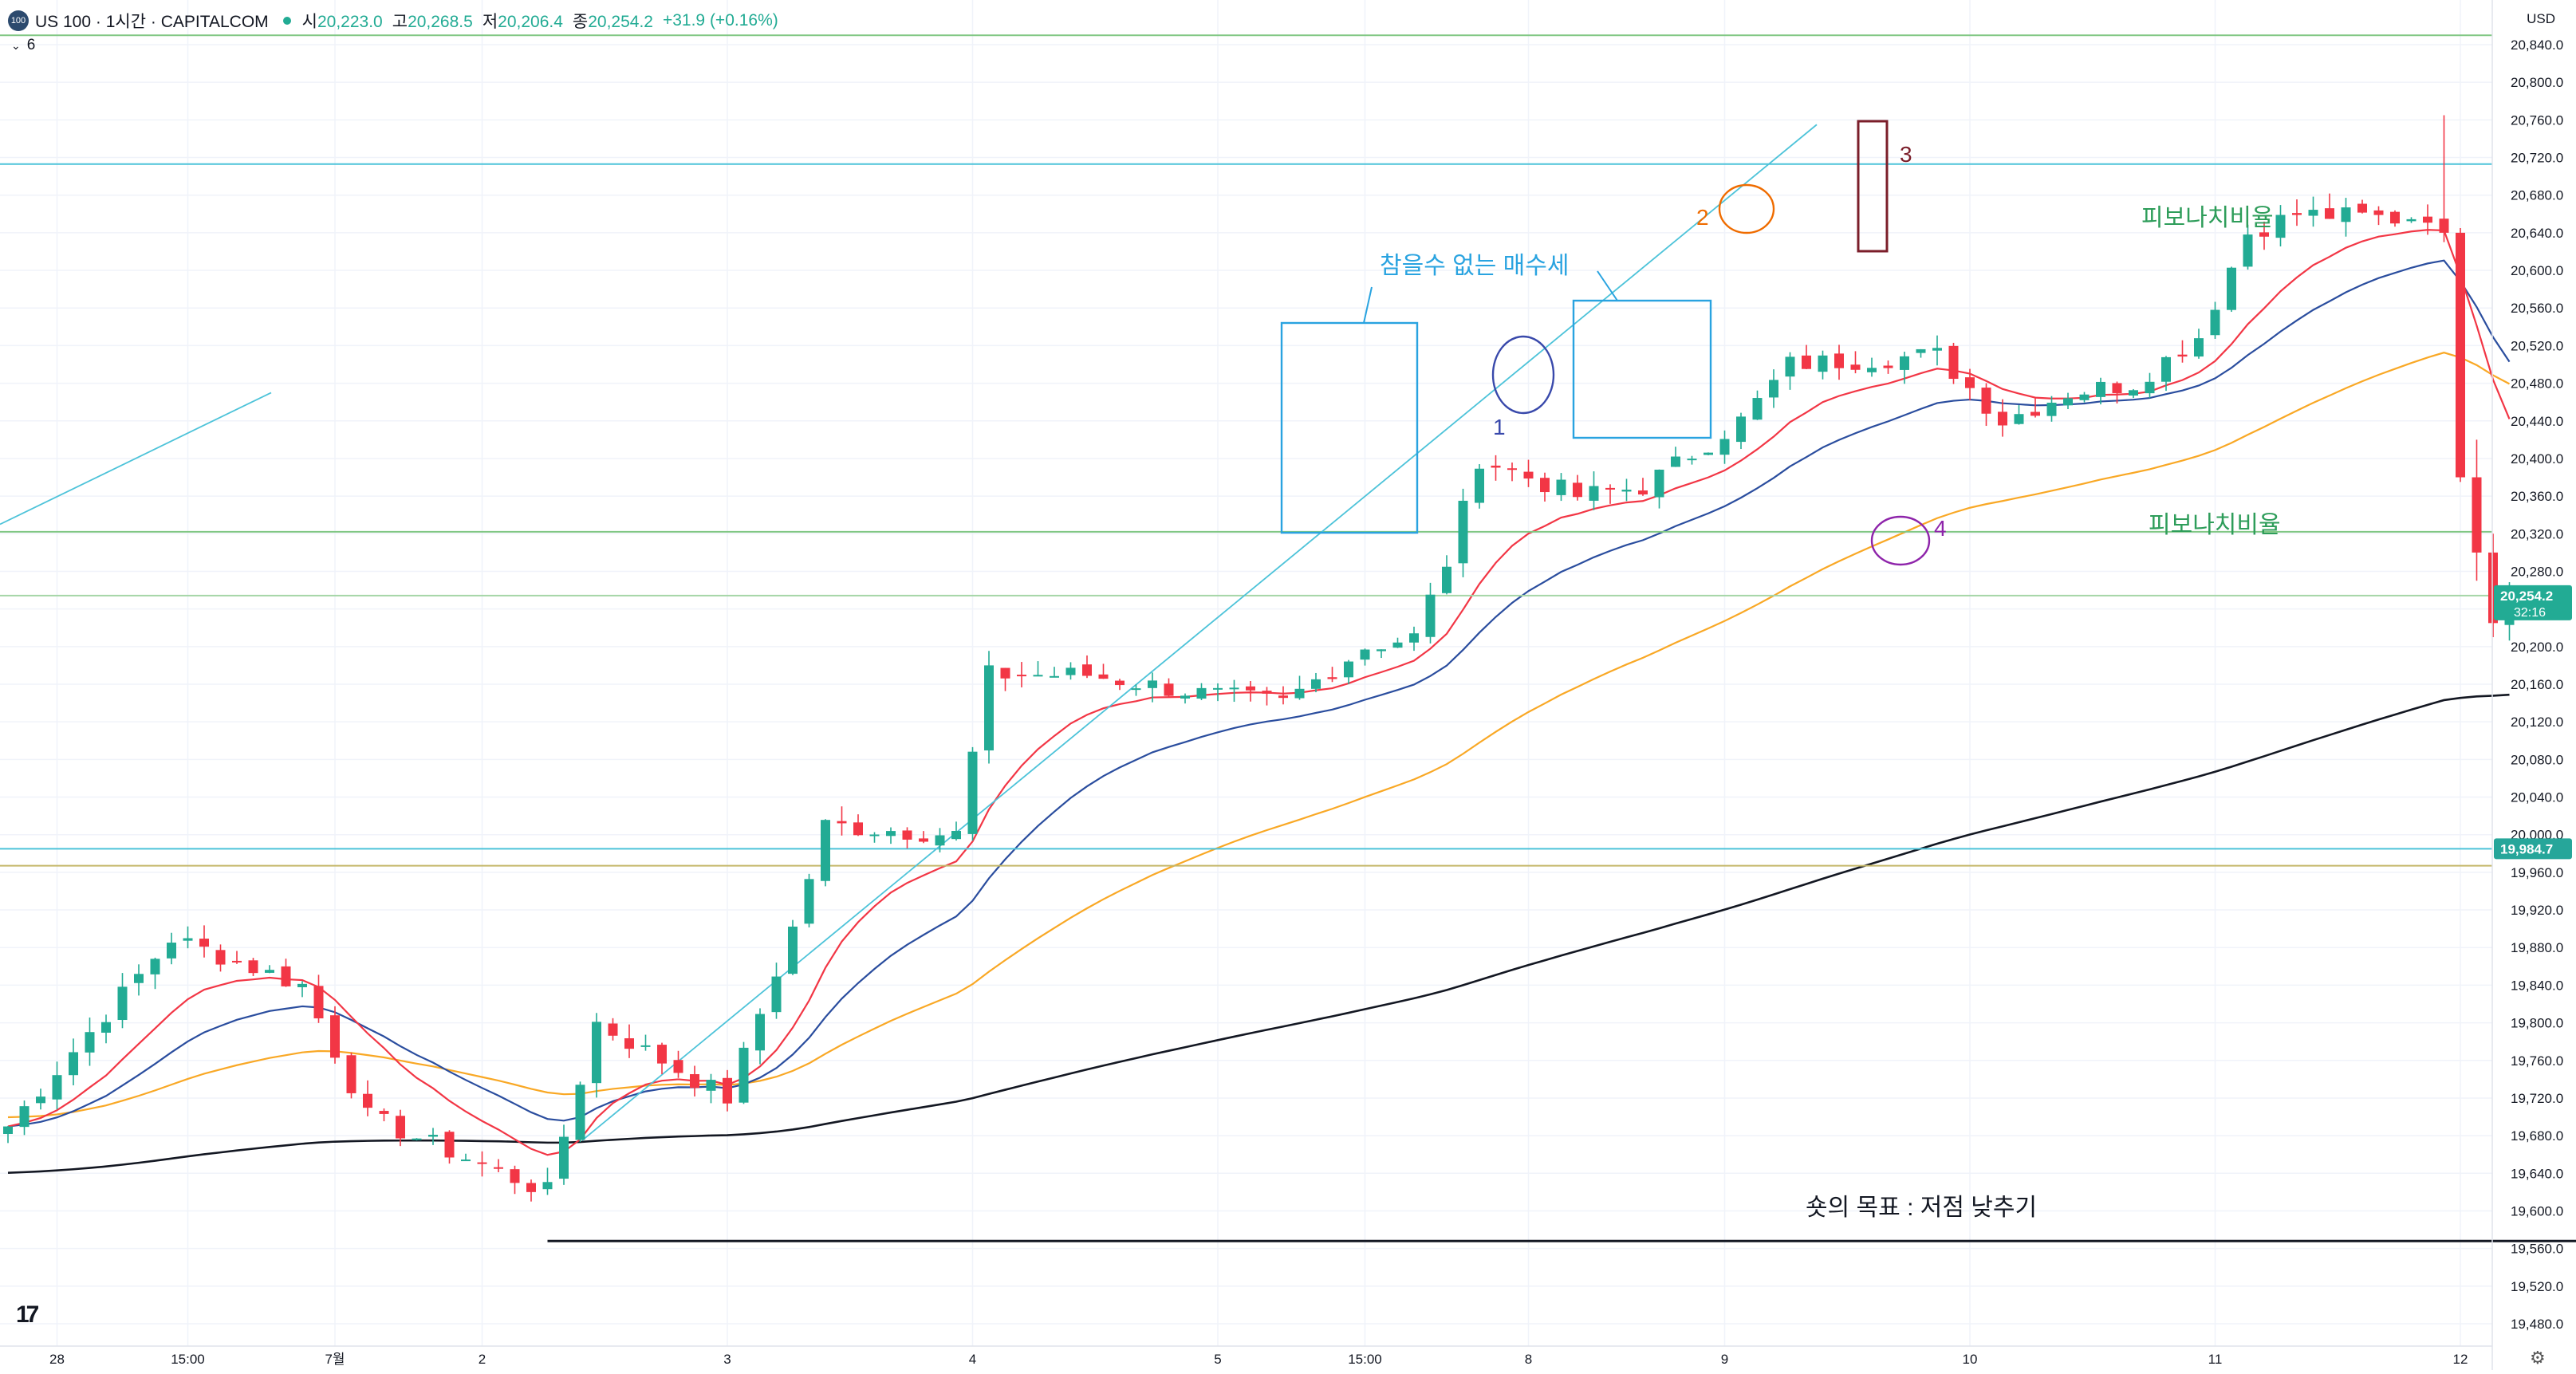 The height and width of the screenshot is (1374, 2576). What do you see at coordinates (1940, 528) in the screenshot?
I see `marker-label-4: 4` at bounding box center [1940, 528].